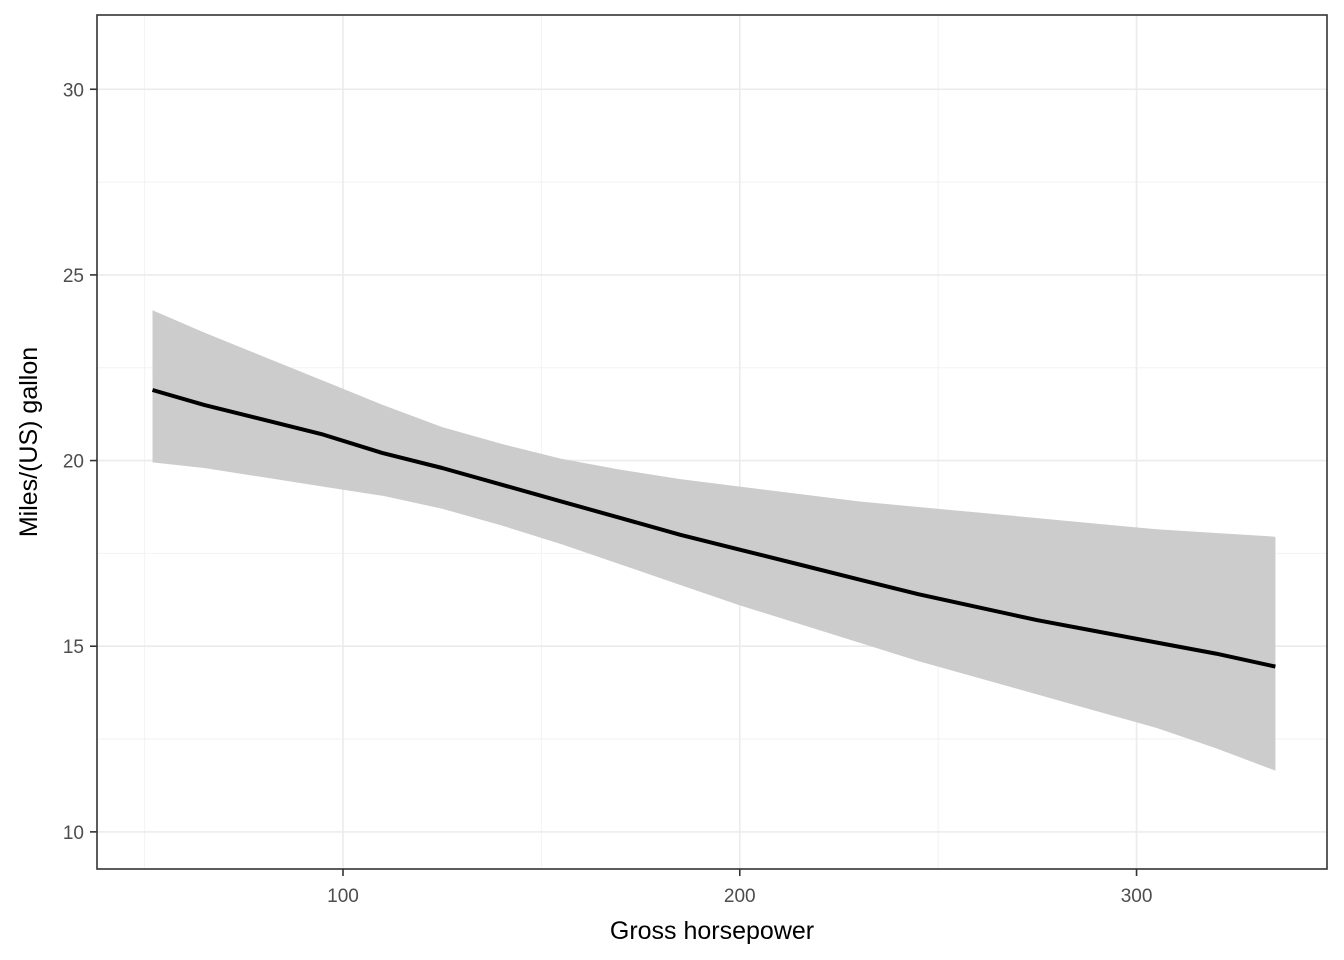 Image resolution: width=1344 pixels, height=960 pixels. Describe the element at coordinates (343, 896) in the screenshot. I see `x-tick-label: 100` at that location.